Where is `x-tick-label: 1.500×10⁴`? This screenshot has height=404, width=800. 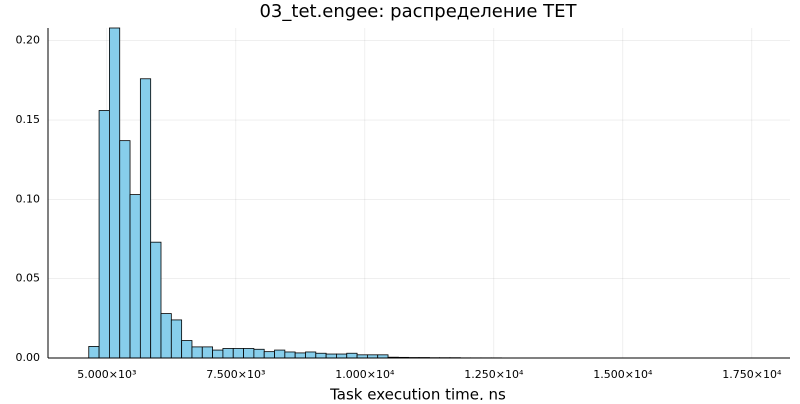
x-tick-label: 1.500×10⁴ is located at coordinates (623, 374).